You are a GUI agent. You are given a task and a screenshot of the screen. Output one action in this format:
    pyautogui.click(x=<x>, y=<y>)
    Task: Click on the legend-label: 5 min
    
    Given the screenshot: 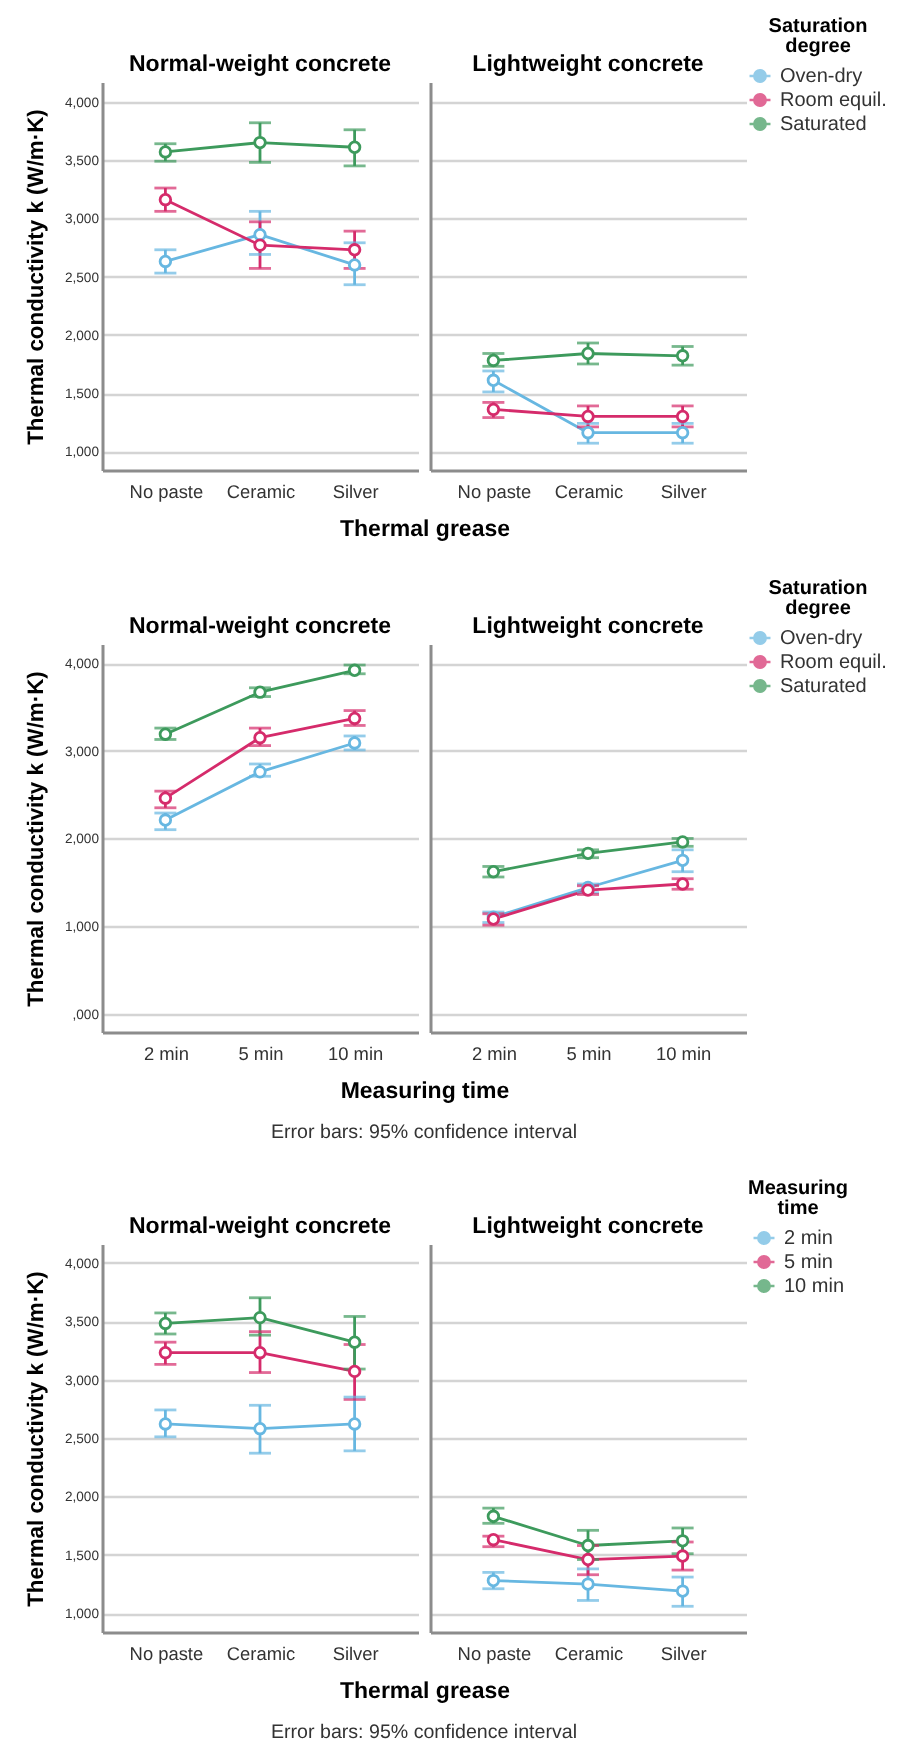 What is the action you would take?
    pyautogui.click(x=808, y=1263)
    